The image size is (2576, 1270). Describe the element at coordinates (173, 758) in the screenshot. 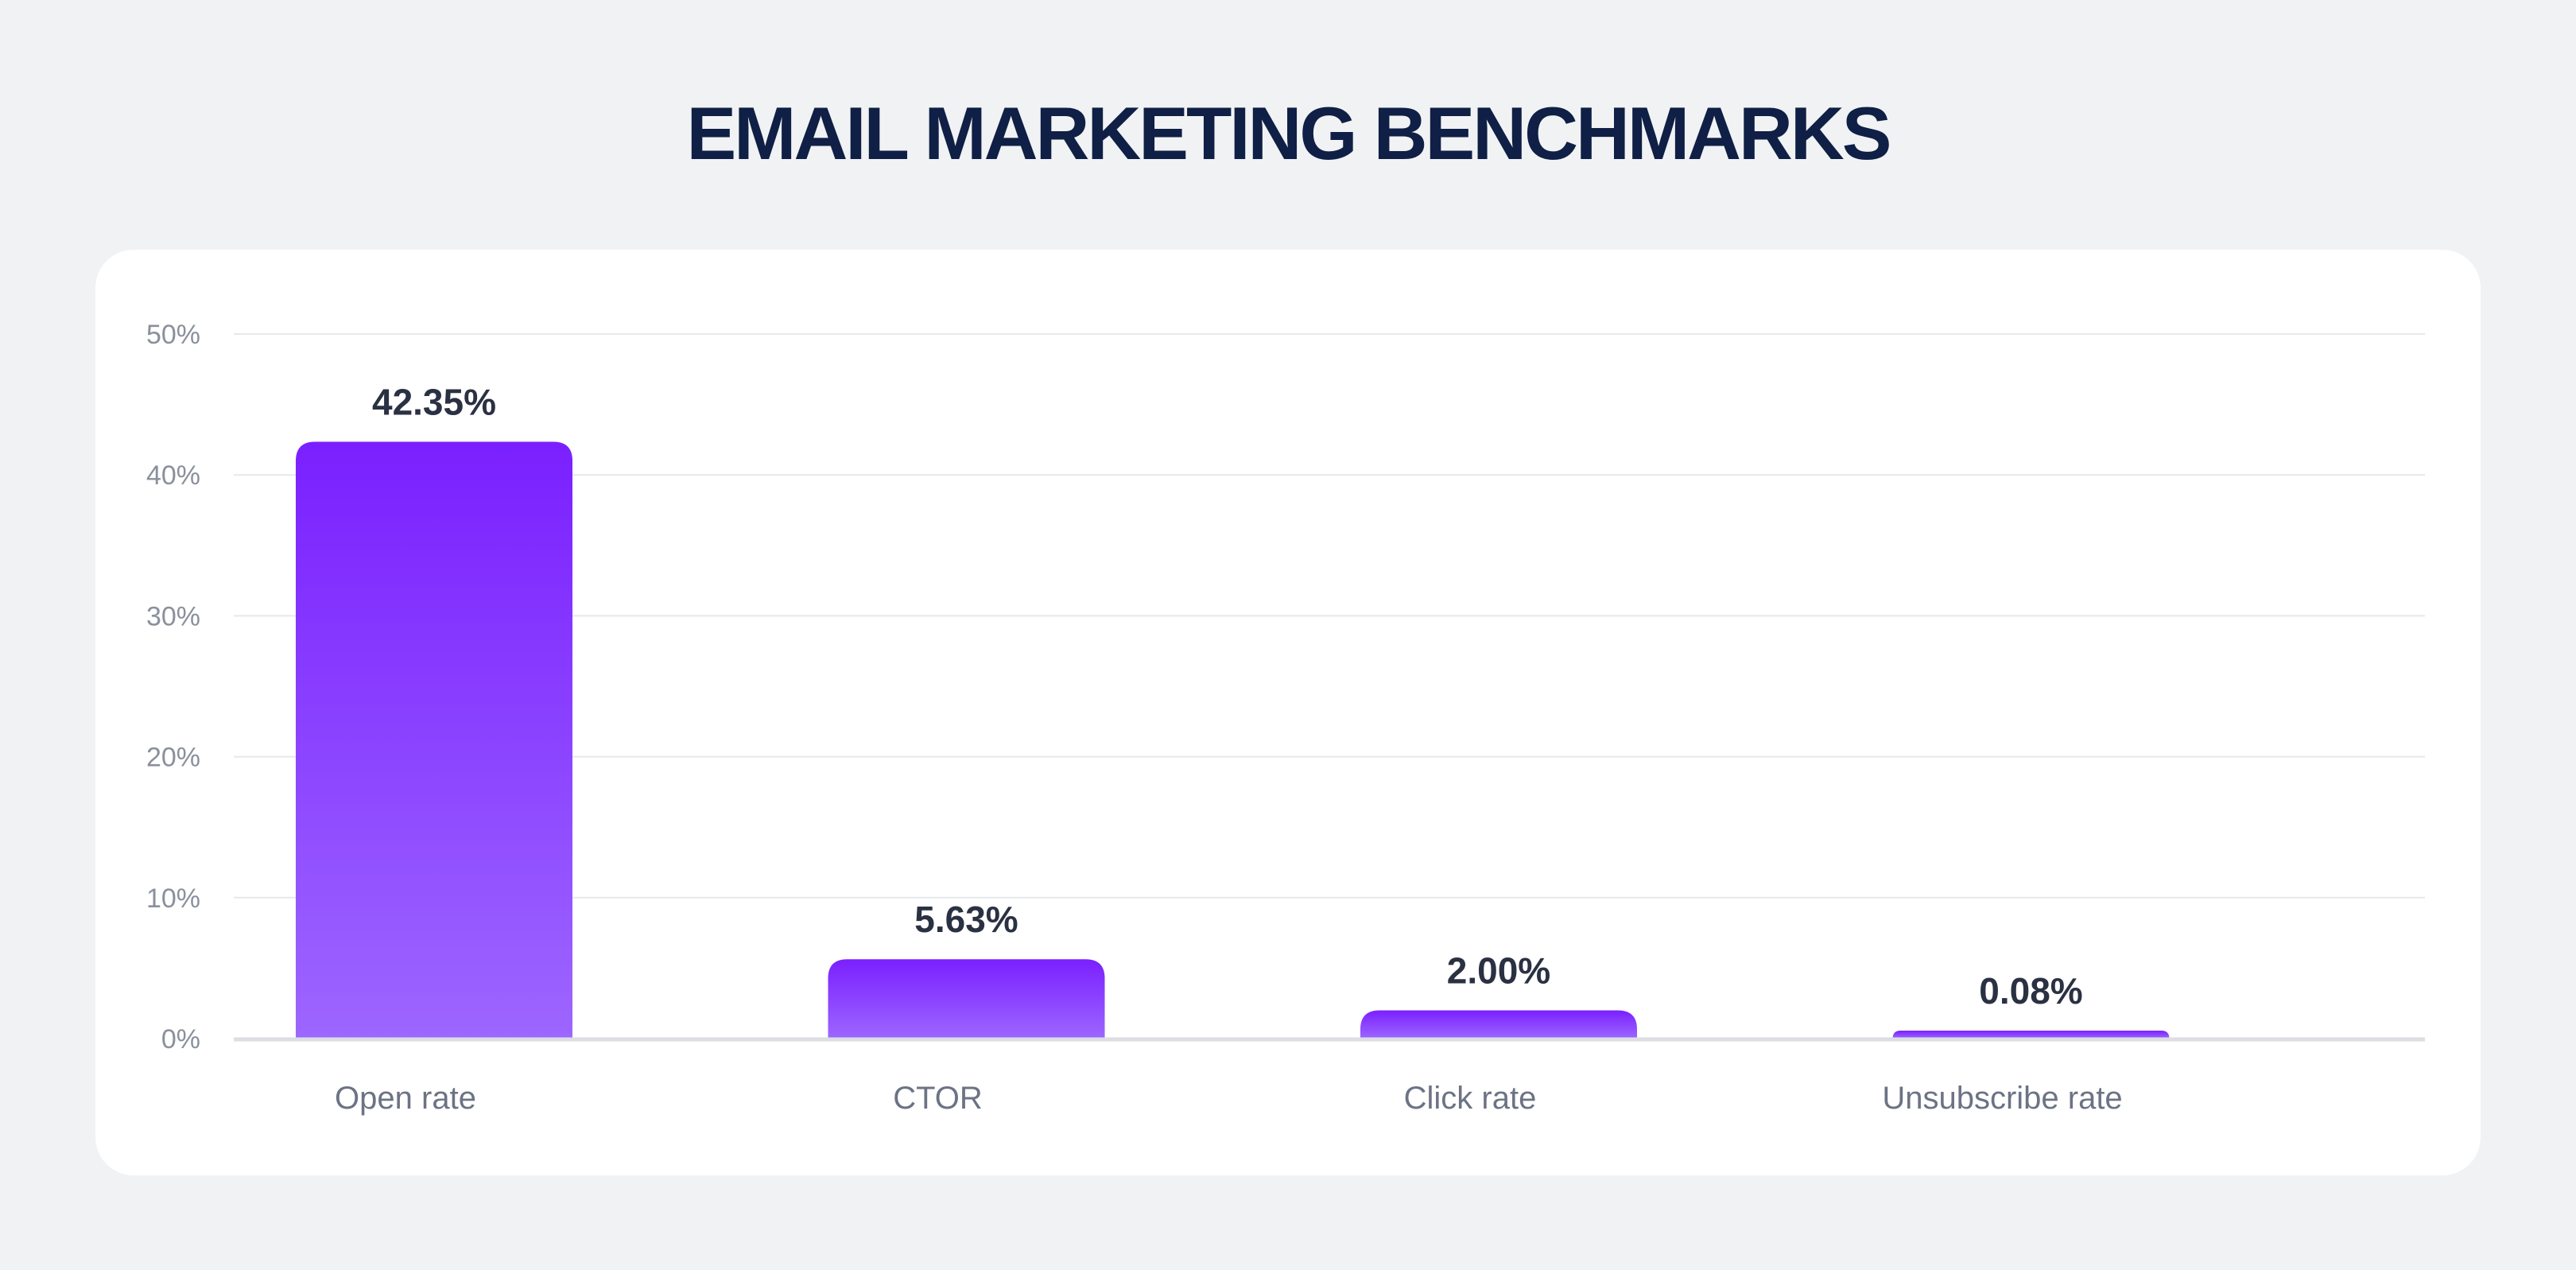

I see `y-tick-label: 20%` at that location.